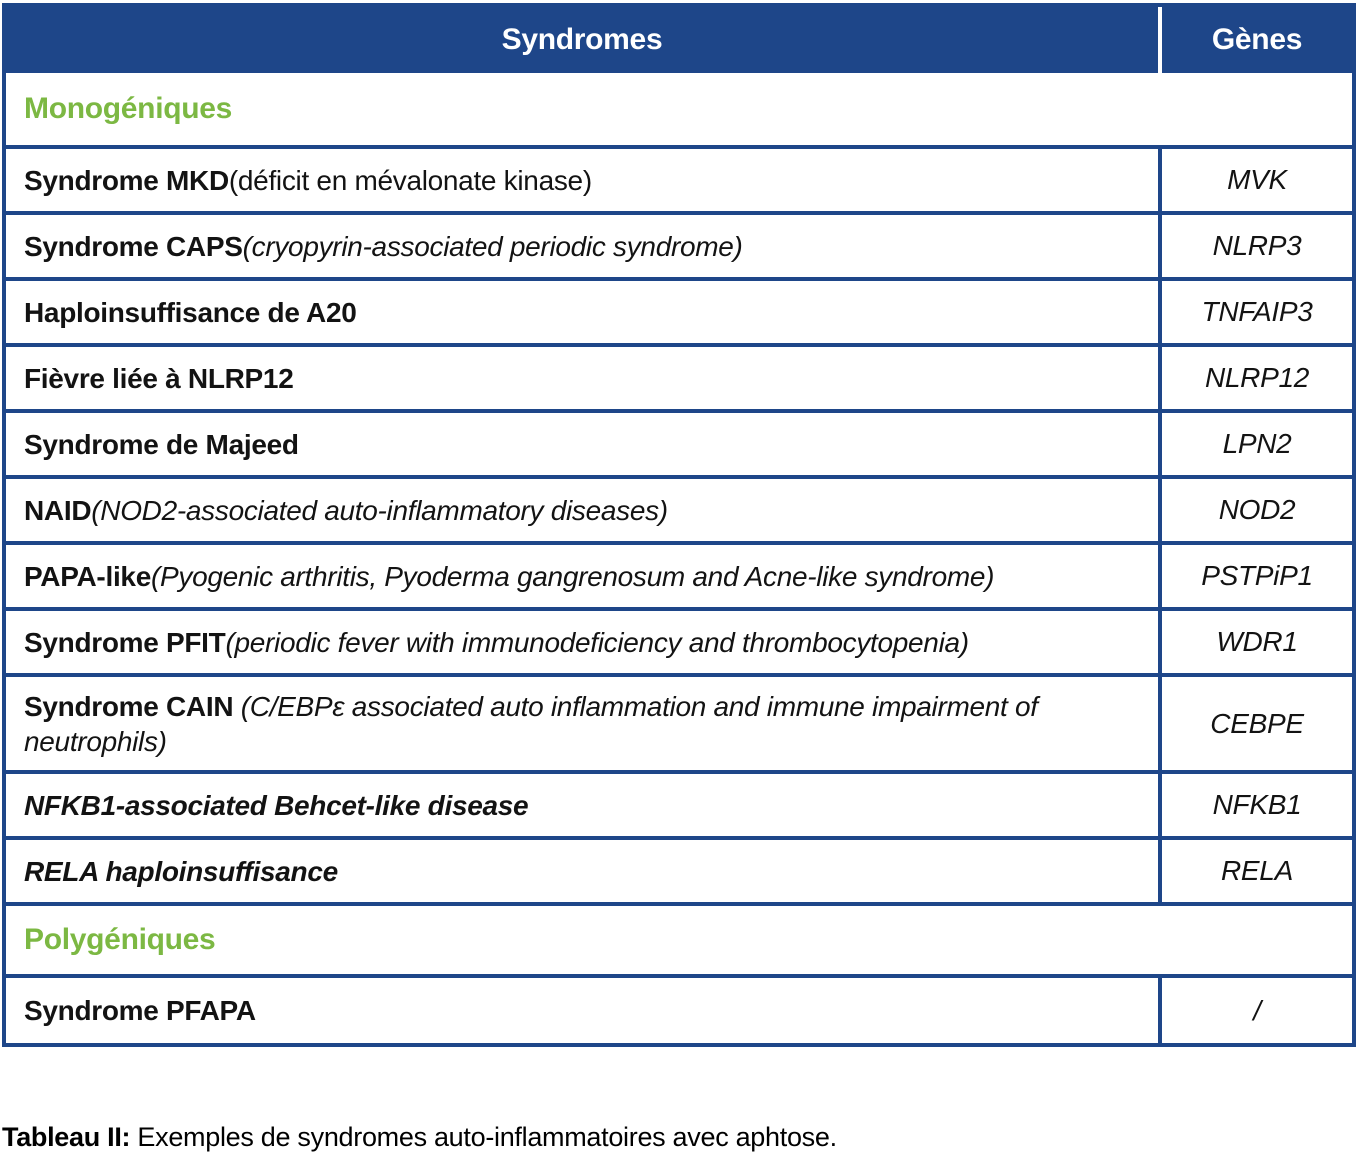 This screenshot has height=1165, width=1359. What do you see at coordinates (582, 444) in the screenshot?
I see `syndrome-name: Syndrome de Majeed` at bounding box center [582, 444].